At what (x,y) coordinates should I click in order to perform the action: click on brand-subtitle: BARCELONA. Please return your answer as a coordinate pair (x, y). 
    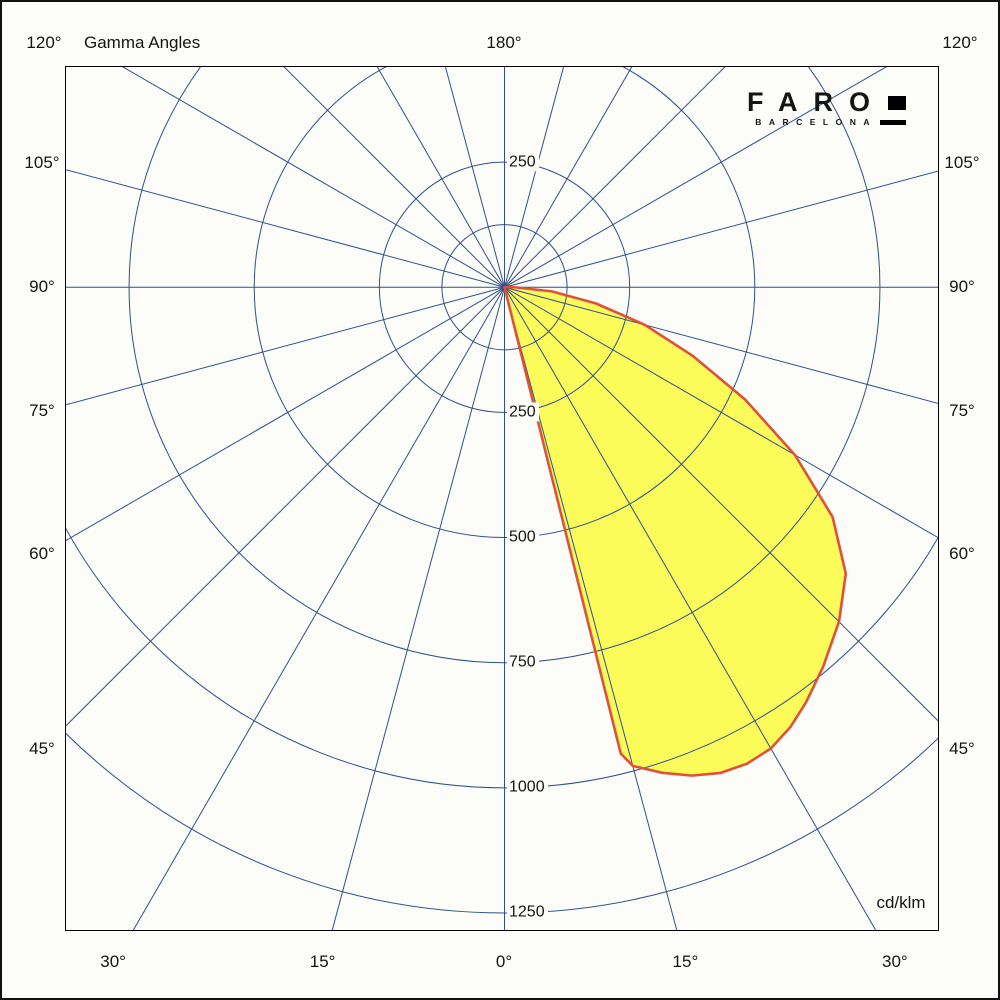
    Looking at the image, I should click on (816, 122).